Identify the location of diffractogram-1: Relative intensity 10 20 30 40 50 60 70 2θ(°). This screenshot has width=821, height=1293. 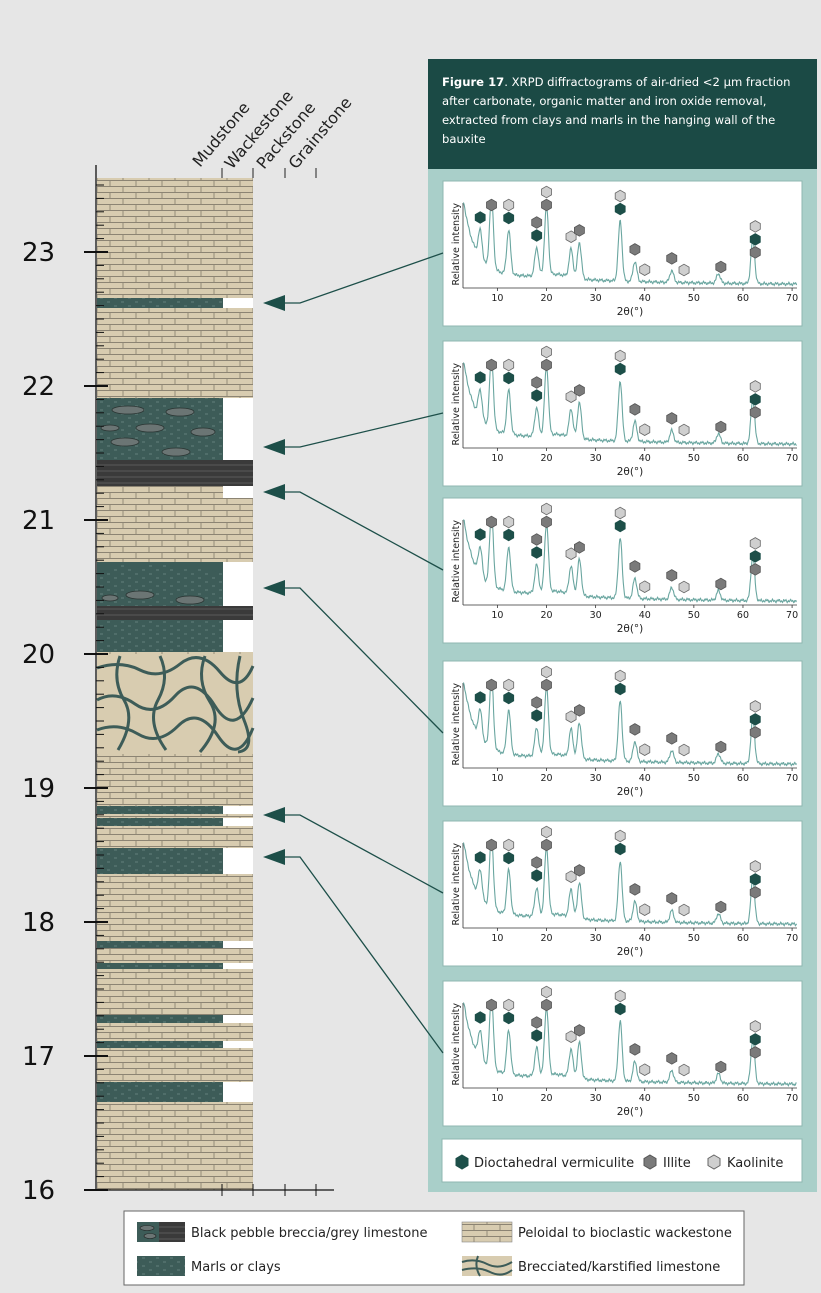
(622, 253).